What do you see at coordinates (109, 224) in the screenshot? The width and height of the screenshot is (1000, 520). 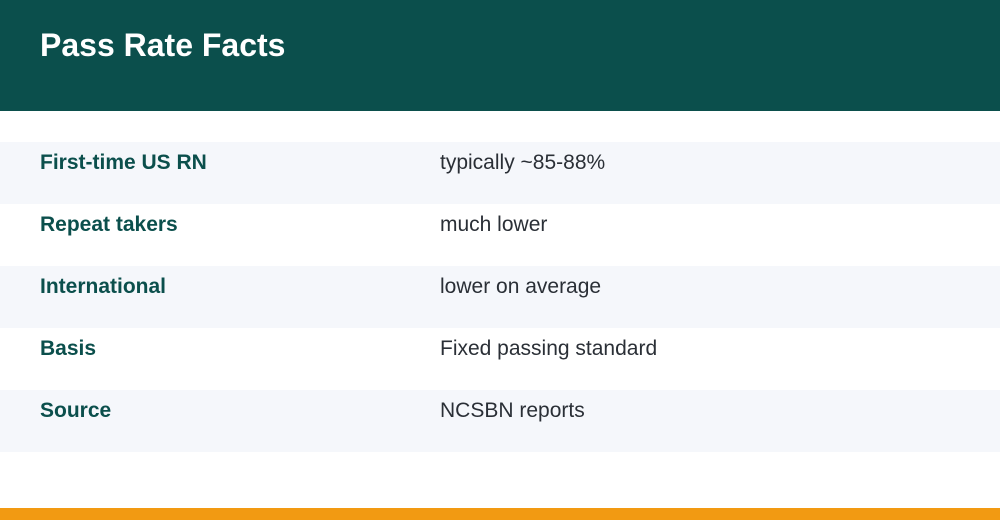 I see `fact-label: Repeat takers` at bounding box center [109, 224].